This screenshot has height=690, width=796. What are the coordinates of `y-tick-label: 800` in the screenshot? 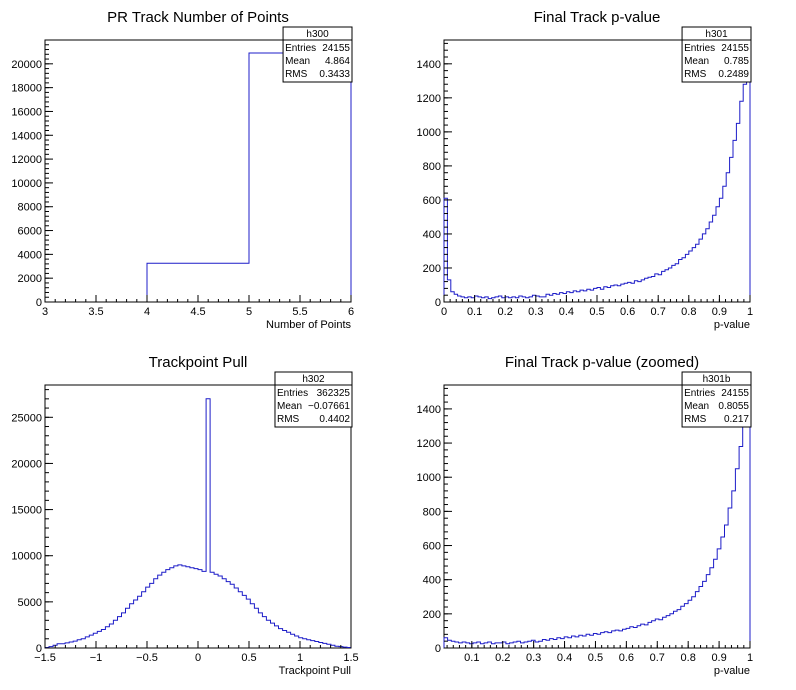 It's located at (432, 167).